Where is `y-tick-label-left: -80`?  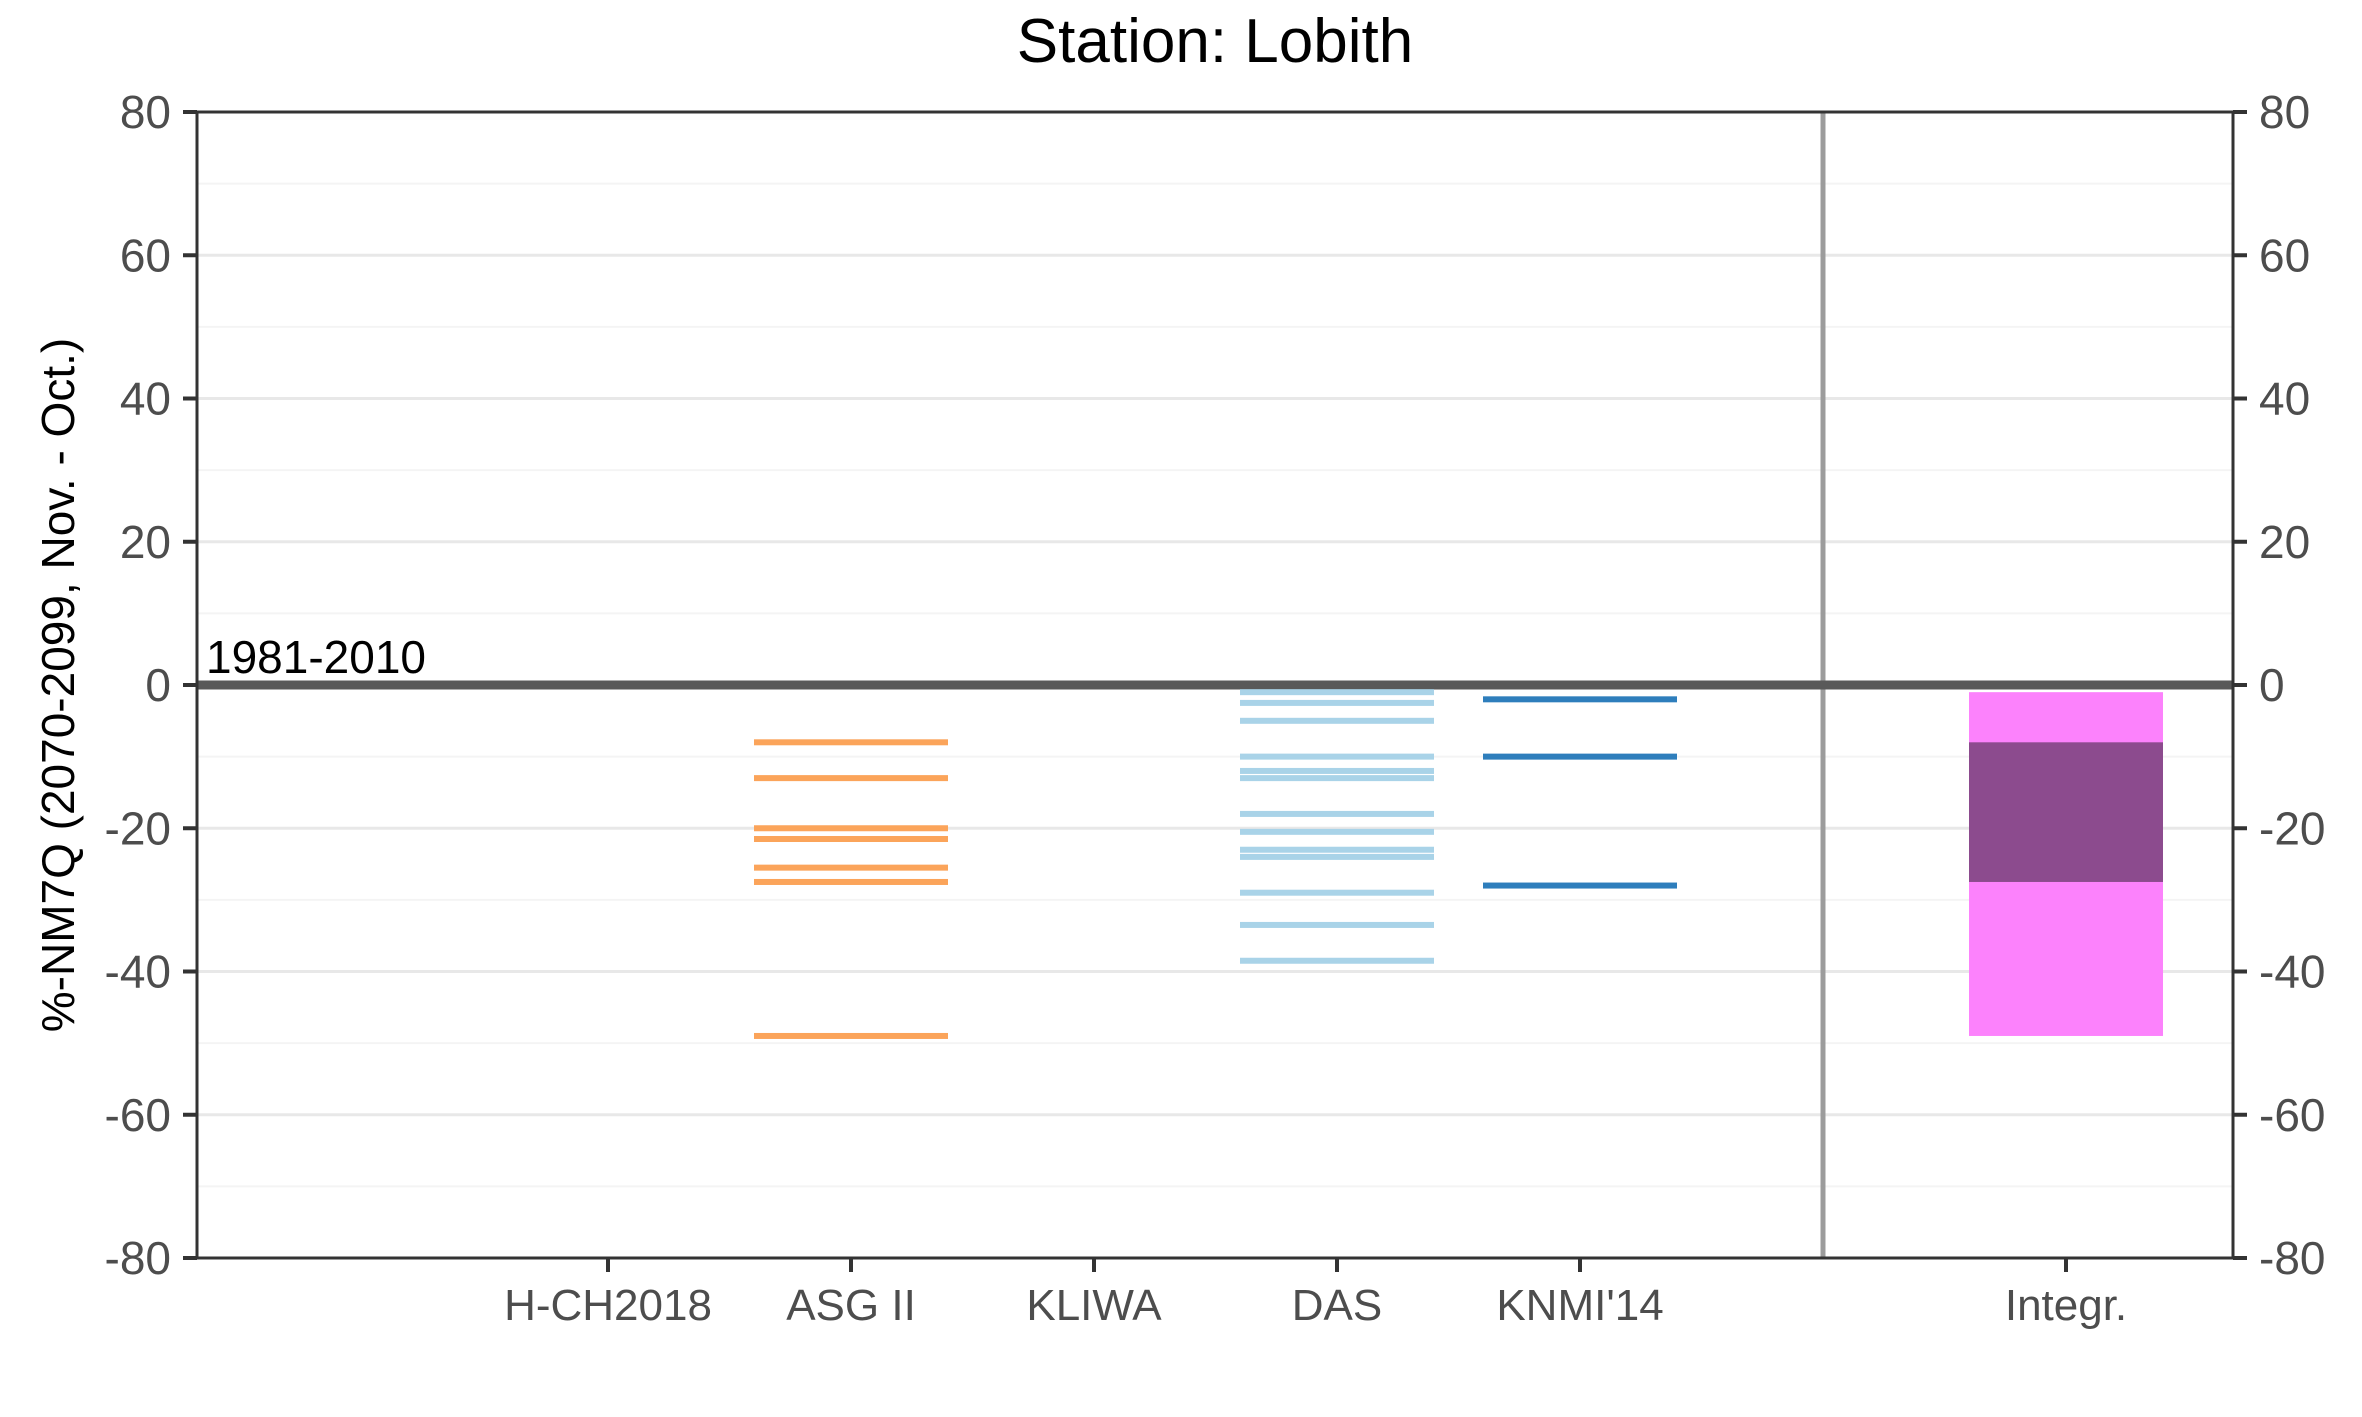
y-tick-label-left: -80 is located at coordinates (138, 1258).